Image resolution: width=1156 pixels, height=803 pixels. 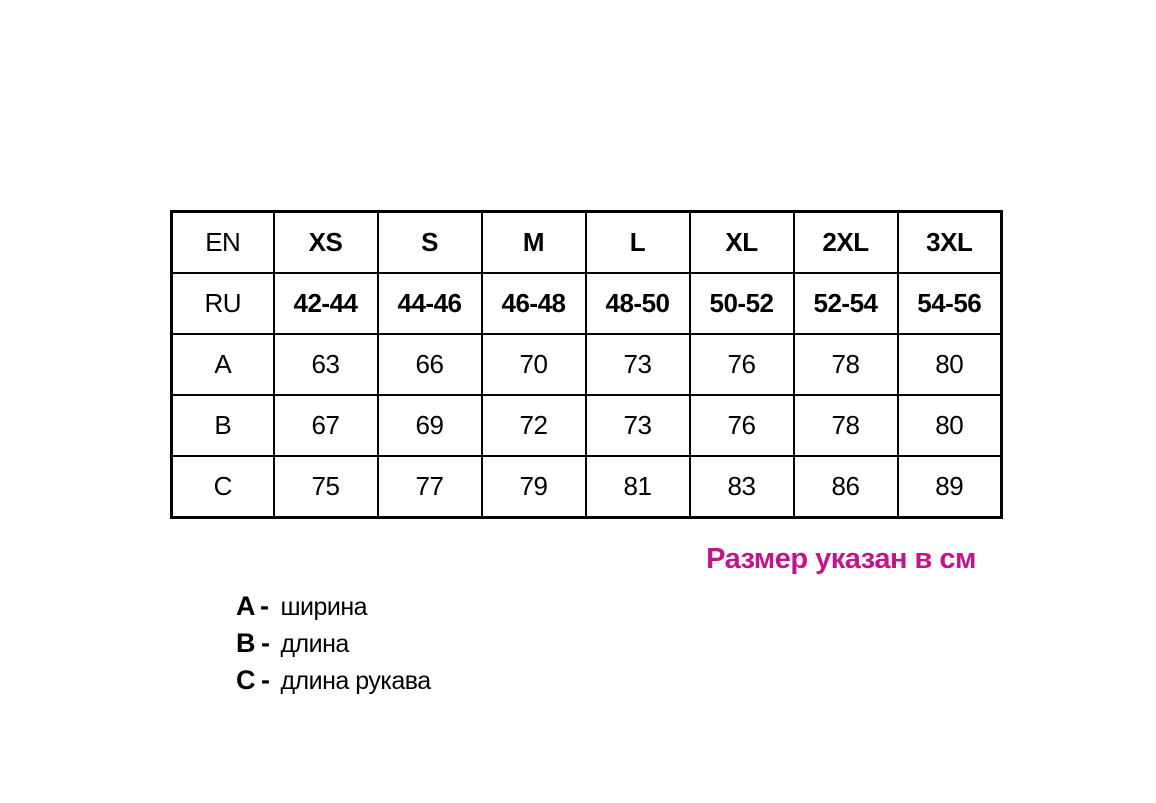 I want to click on ru-size-cell: 52-54, so click(x=845, y=303).